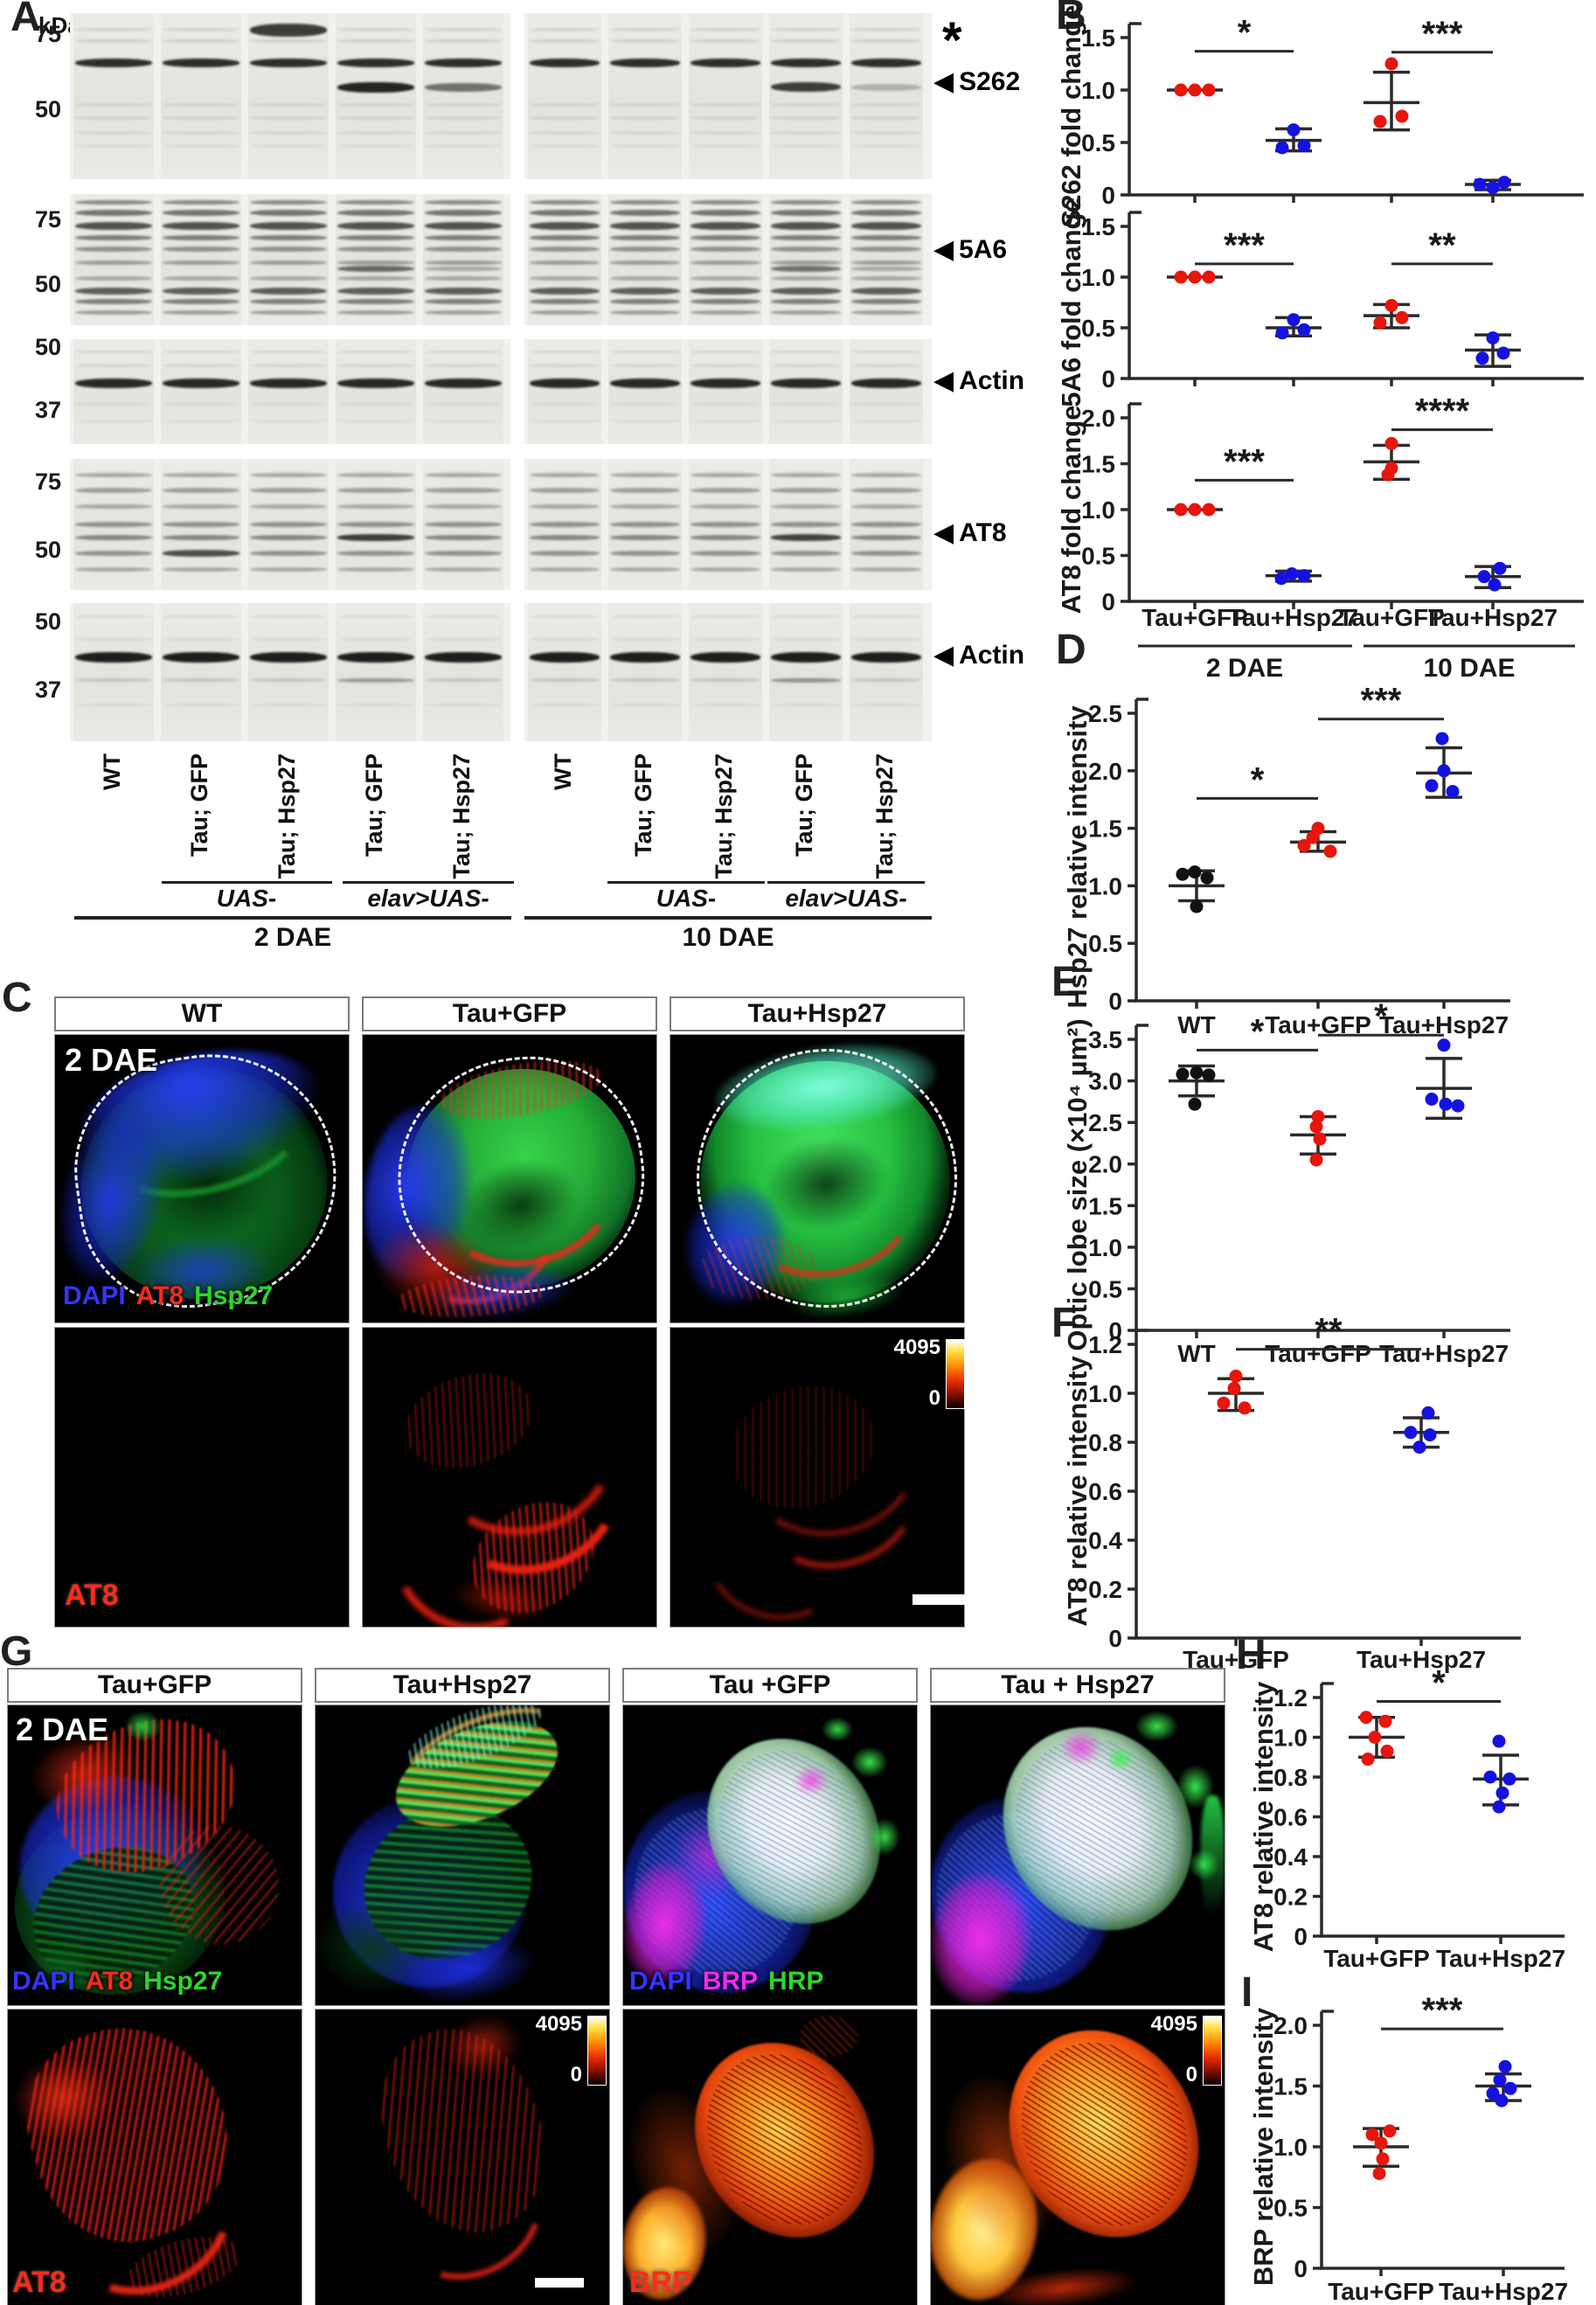 This screenshot has height=2305, width=1596. Describe the element at coordinates (728, 937) in the screenshot. I see `timepoint-label: 10 DAE` at that location.